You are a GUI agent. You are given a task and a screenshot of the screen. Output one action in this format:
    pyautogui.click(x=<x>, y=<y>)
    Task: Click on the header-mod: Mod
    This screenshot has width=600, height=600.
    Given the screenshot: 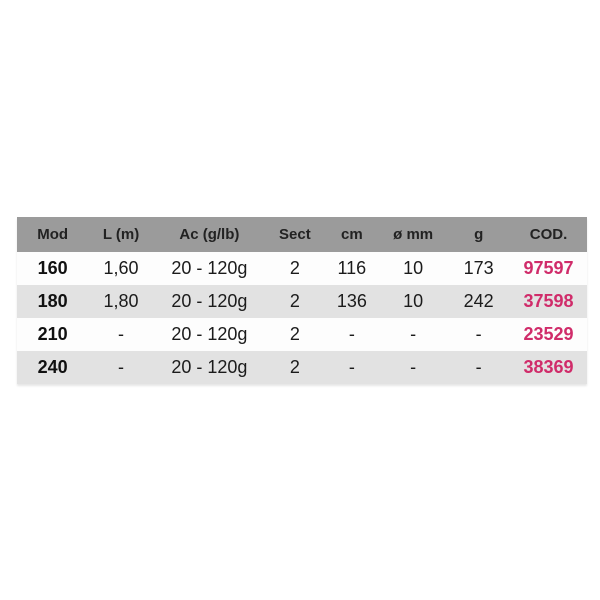 What is the action you would take?
    pyautogui.click(x=53, y=234)
    